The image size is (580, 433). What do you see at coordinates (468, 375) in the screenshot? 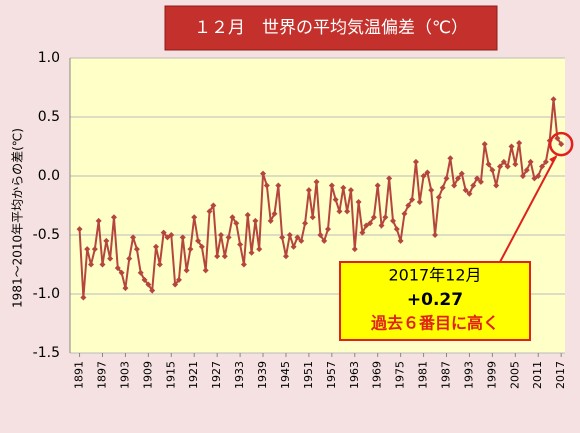
I see `x-tick-label: 1993` at bounding box center [468, 375].